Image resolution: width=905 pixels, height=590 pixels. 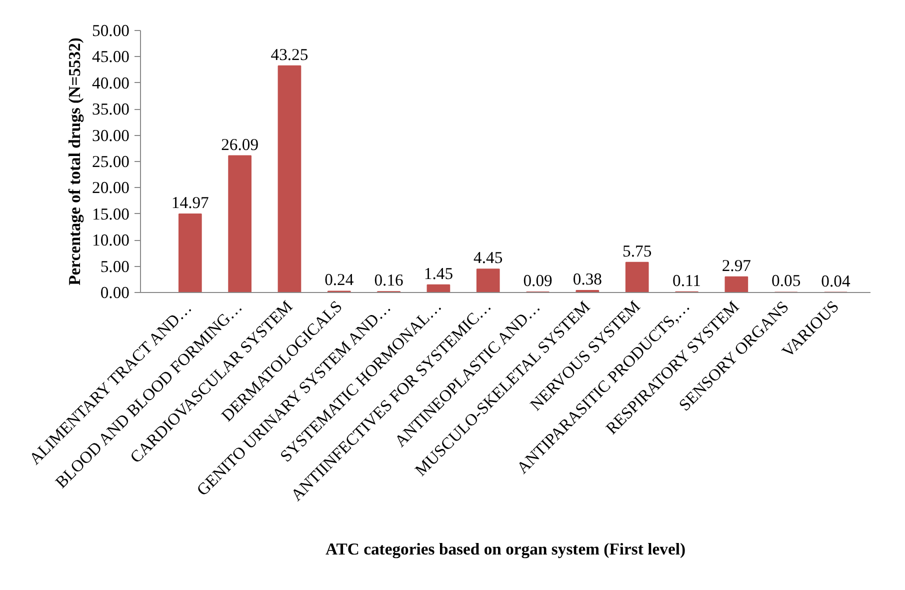 I want to click on y-axis-title: Percentage of total drugs (N=5532), so click(x=74, y=162).